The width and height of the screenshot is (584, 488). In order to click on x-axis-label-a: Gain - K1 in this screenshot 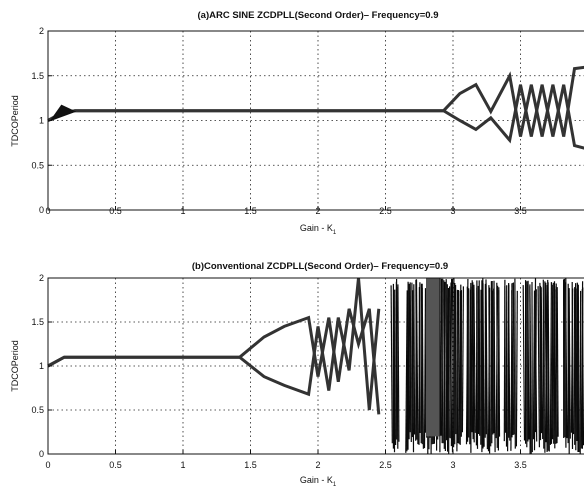, I will do `click(318, 229)`.